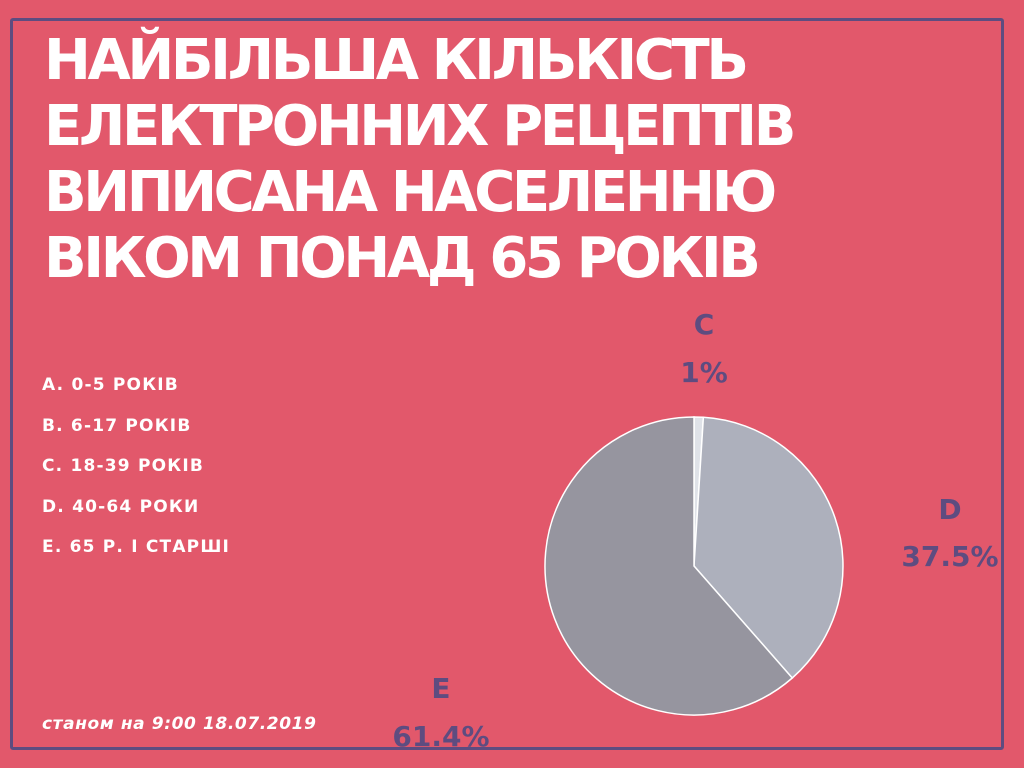 The height and width of the screenshot is (768, 1024). What do you see at coordinates (179, 724) in the screenshot?
I see `date-note: станом на 9:00 18.07.2019` at bounding box center [179, 724].